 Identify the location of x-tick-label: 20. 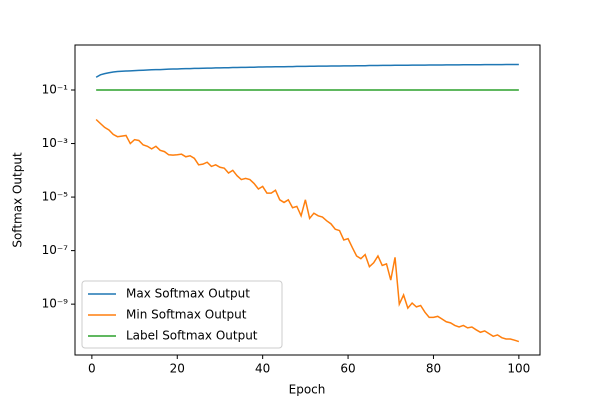
(177, 369).